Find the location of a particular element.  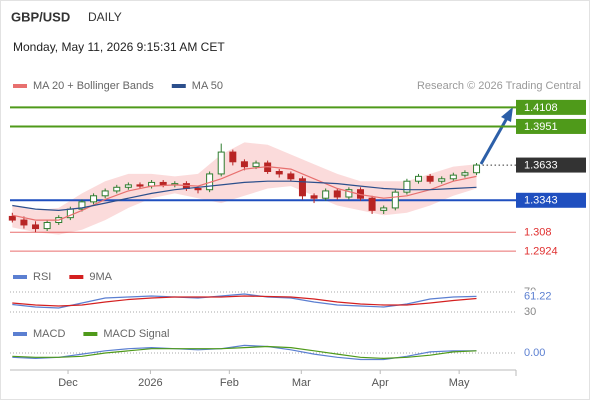

level-label: 1.4108 is located at coordinates (541, 108).